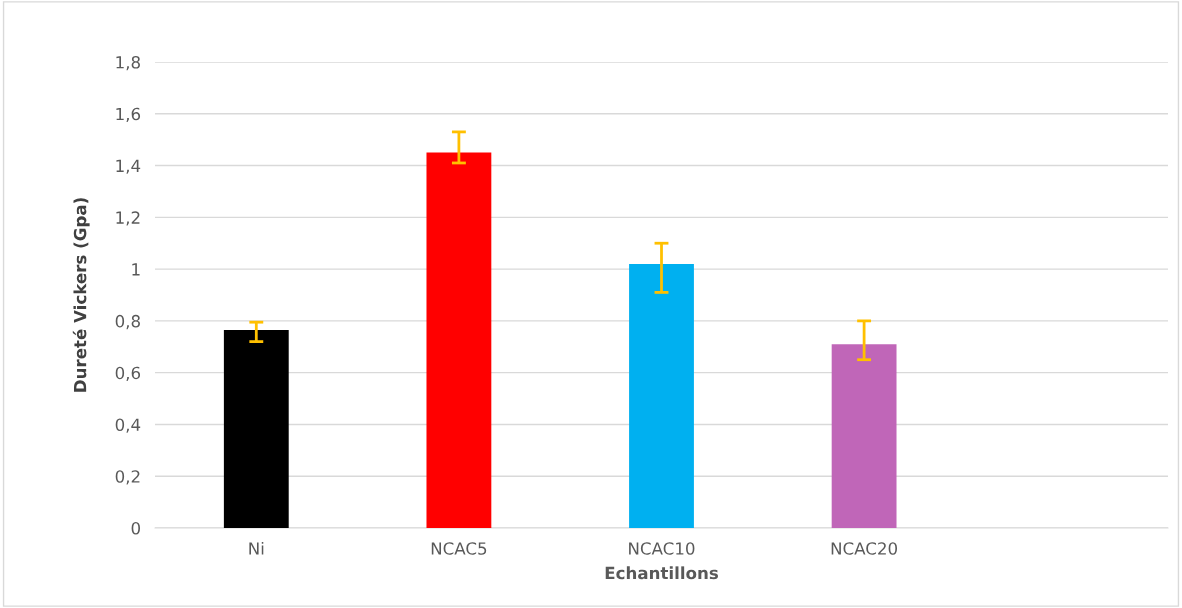  Describe the element at coordinates (135, 528) in the screenshot. I see `y-tick-label: 0` at that location.